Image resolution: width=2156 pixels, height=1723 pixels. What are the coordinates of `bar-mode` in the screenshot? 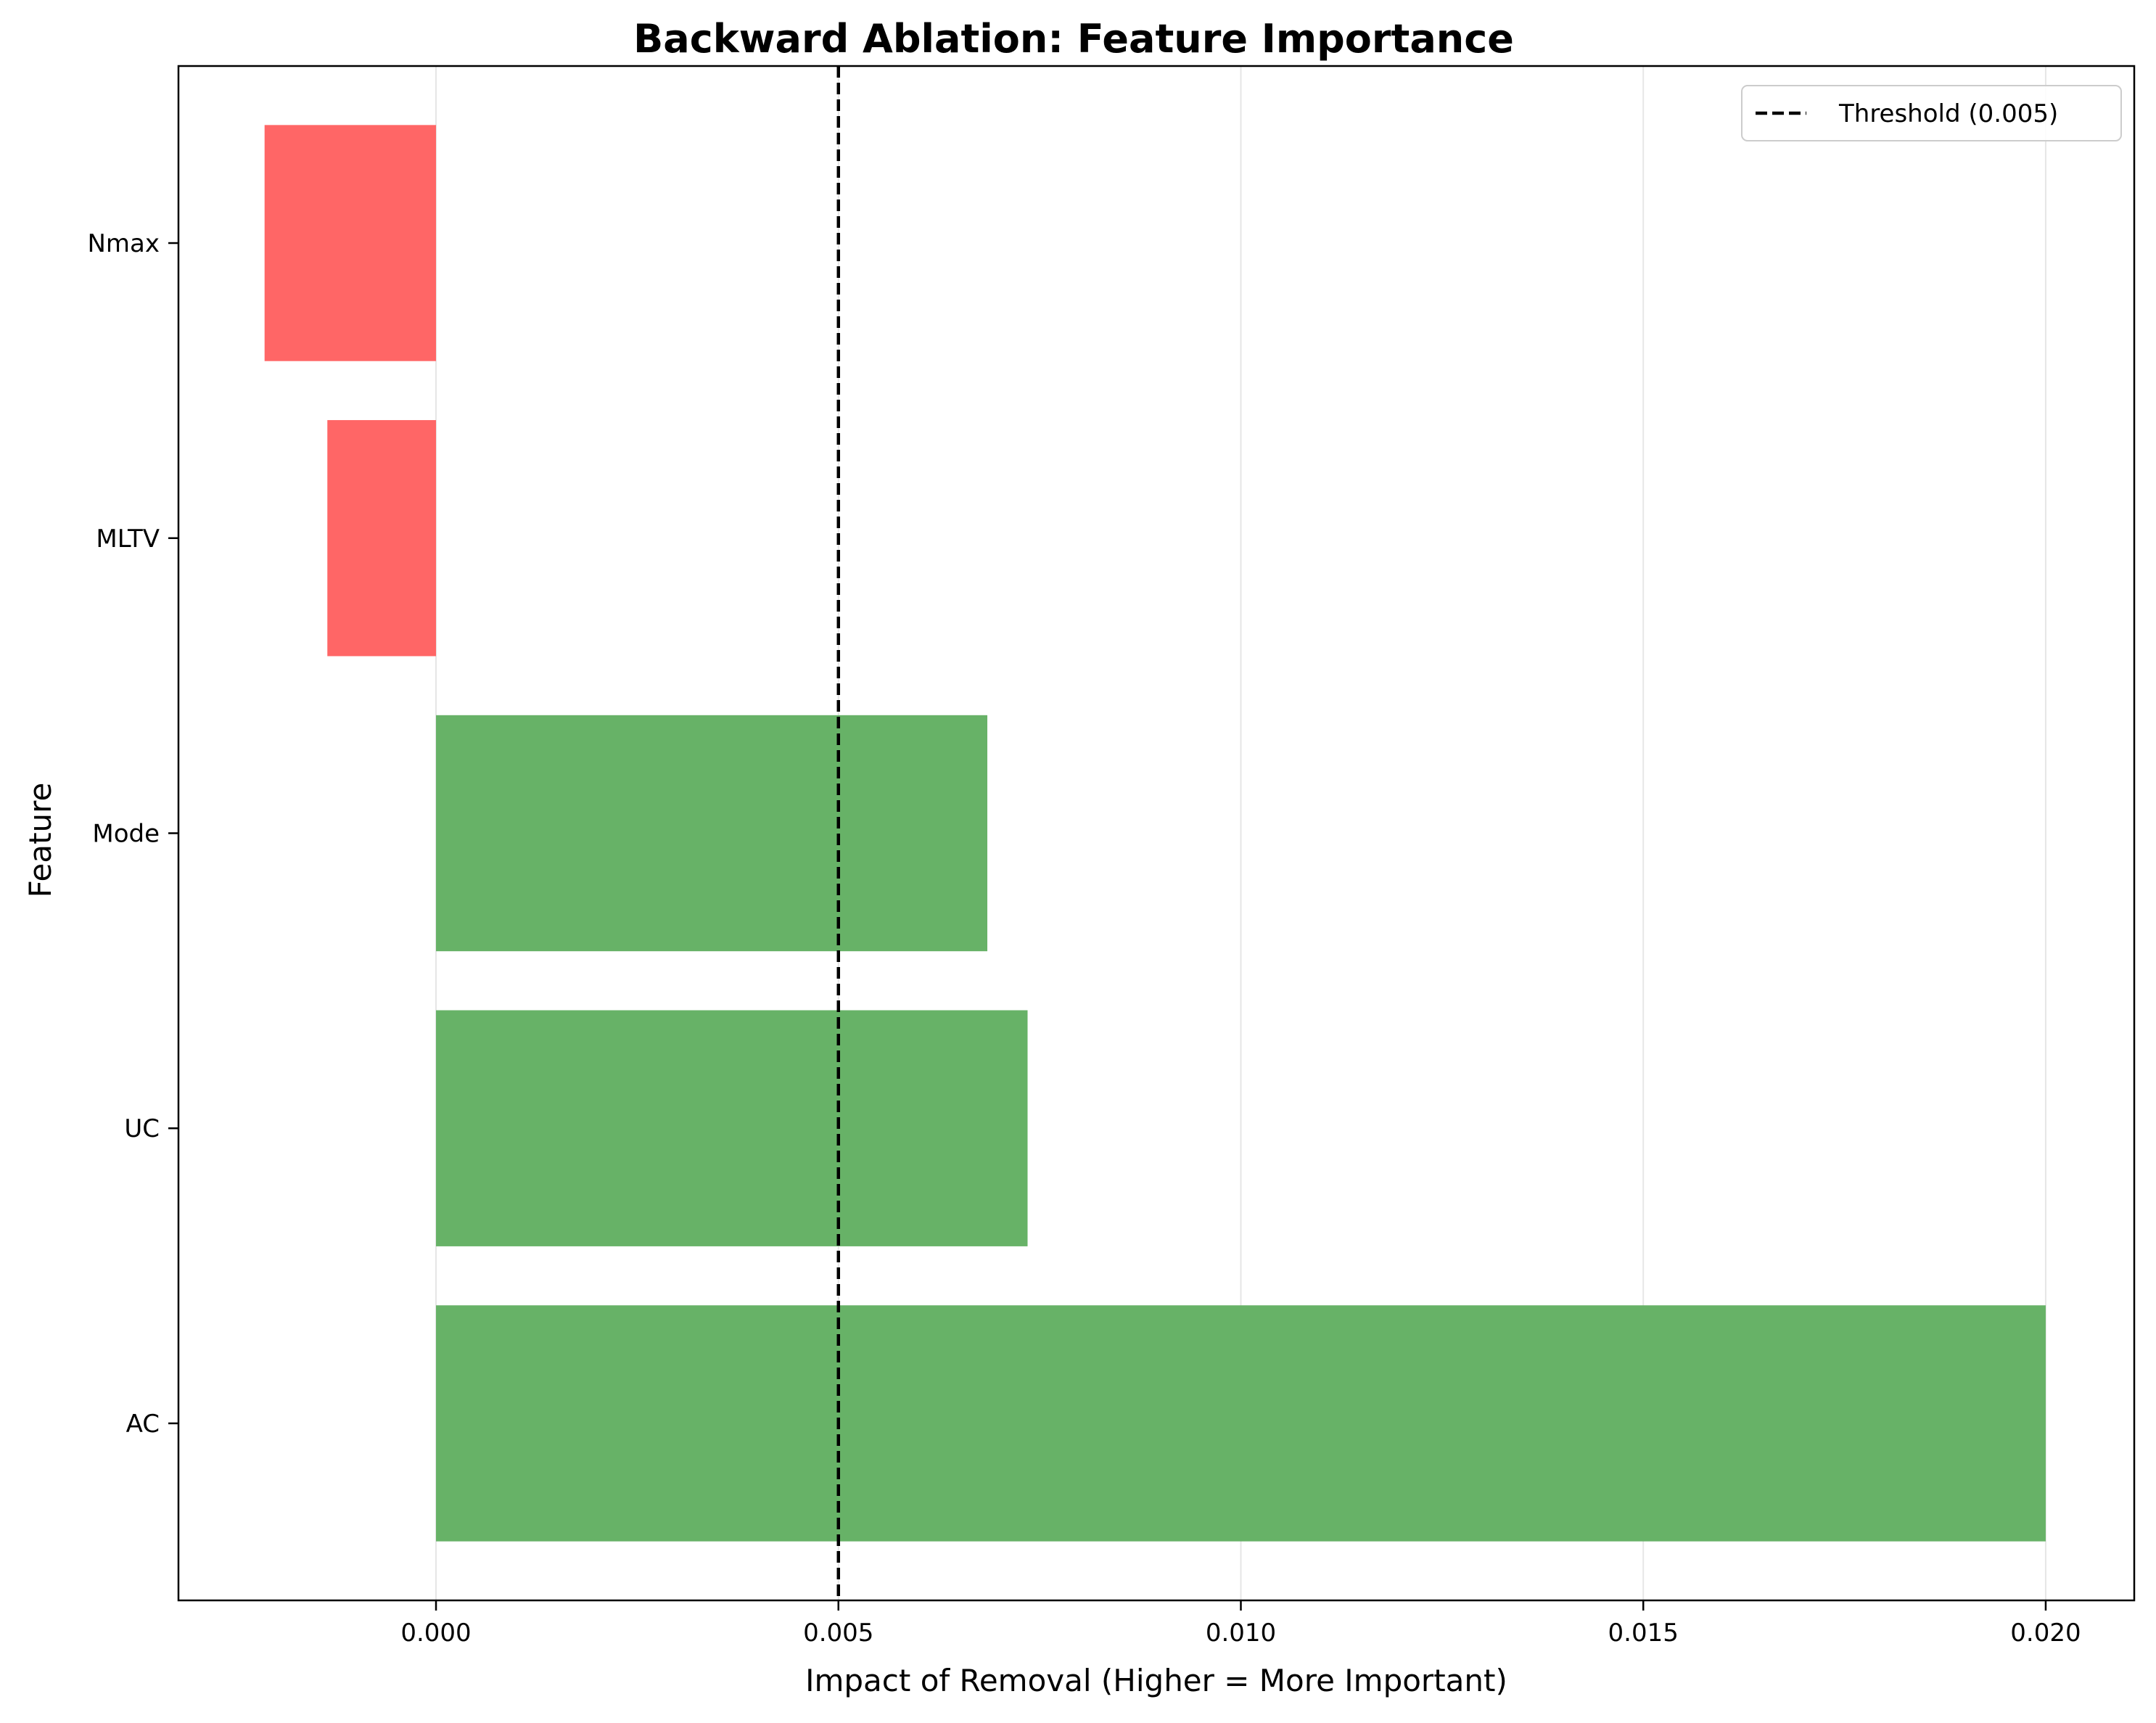 It's located at (712, 833).